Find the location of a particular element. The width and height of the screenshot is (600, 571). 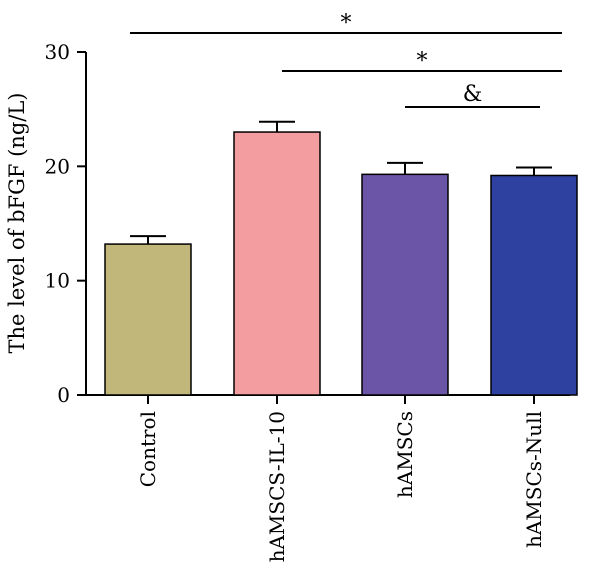

x-tick-label: Control is located at coordinates (148, 449).